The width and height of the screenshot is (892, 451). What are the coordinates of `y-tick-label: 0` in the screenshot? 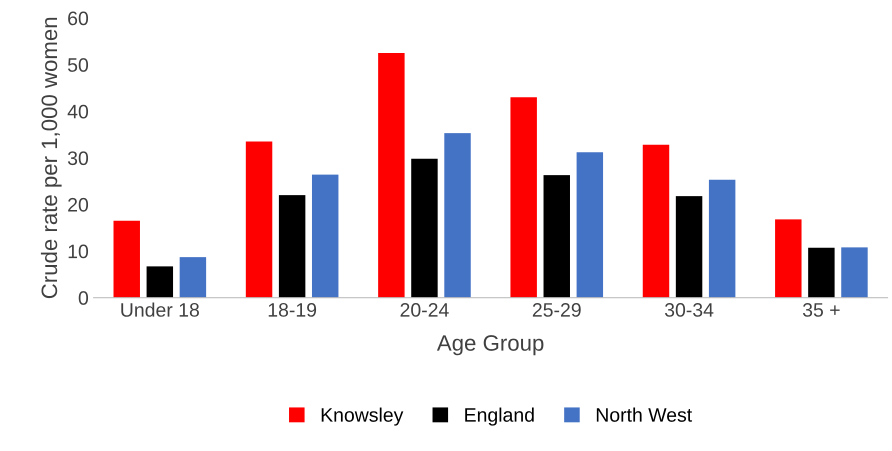 It's located at (83, 298).